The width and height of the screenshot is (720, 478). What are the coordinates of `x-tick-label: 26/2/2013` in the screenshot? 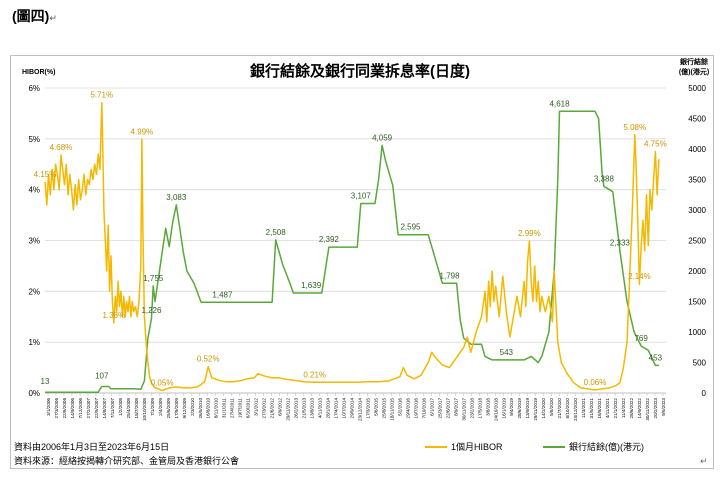 It's located at (296, 408).